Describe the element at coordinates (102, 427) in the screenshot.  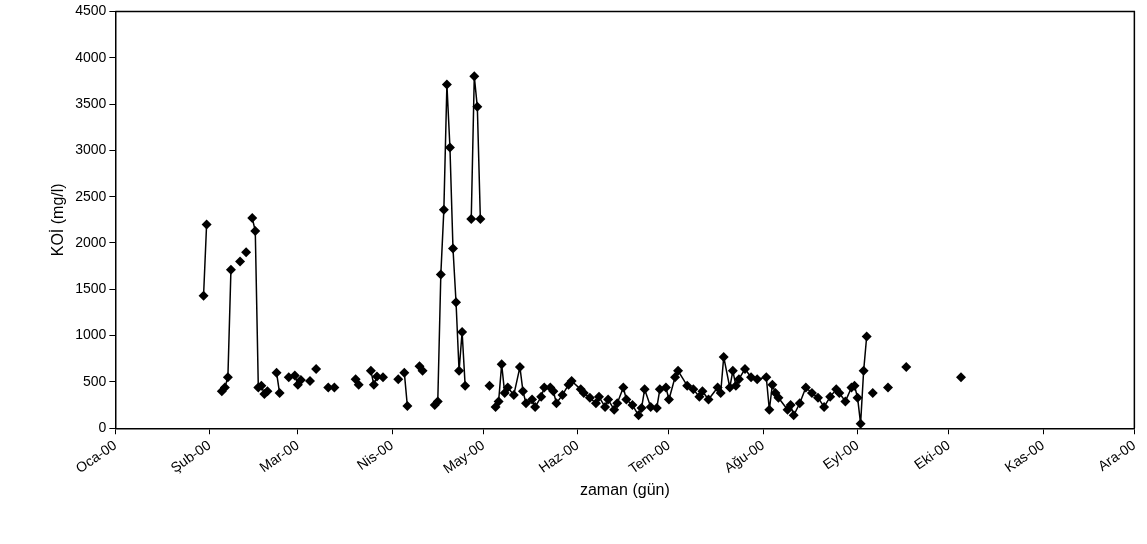
I see `y-tick-label: 0` at that location.